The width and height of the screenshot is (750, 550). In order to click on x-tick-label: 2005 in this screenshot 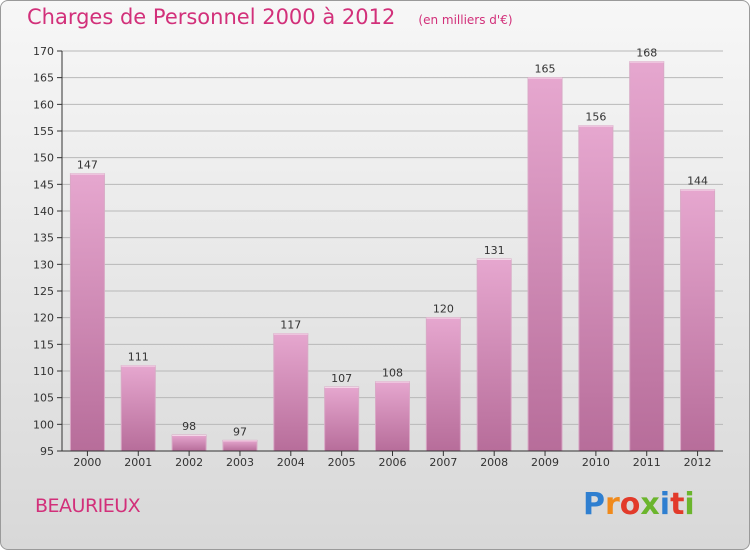, I will do `click(342, 462)`.